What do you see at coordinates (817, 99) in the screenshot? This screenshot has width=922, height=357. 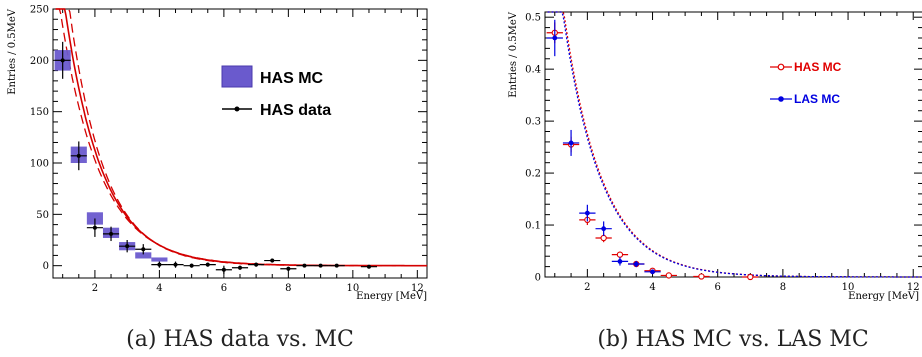 I see `legend-label-las-mc: LAS MC` at bounding box center [817, 99].